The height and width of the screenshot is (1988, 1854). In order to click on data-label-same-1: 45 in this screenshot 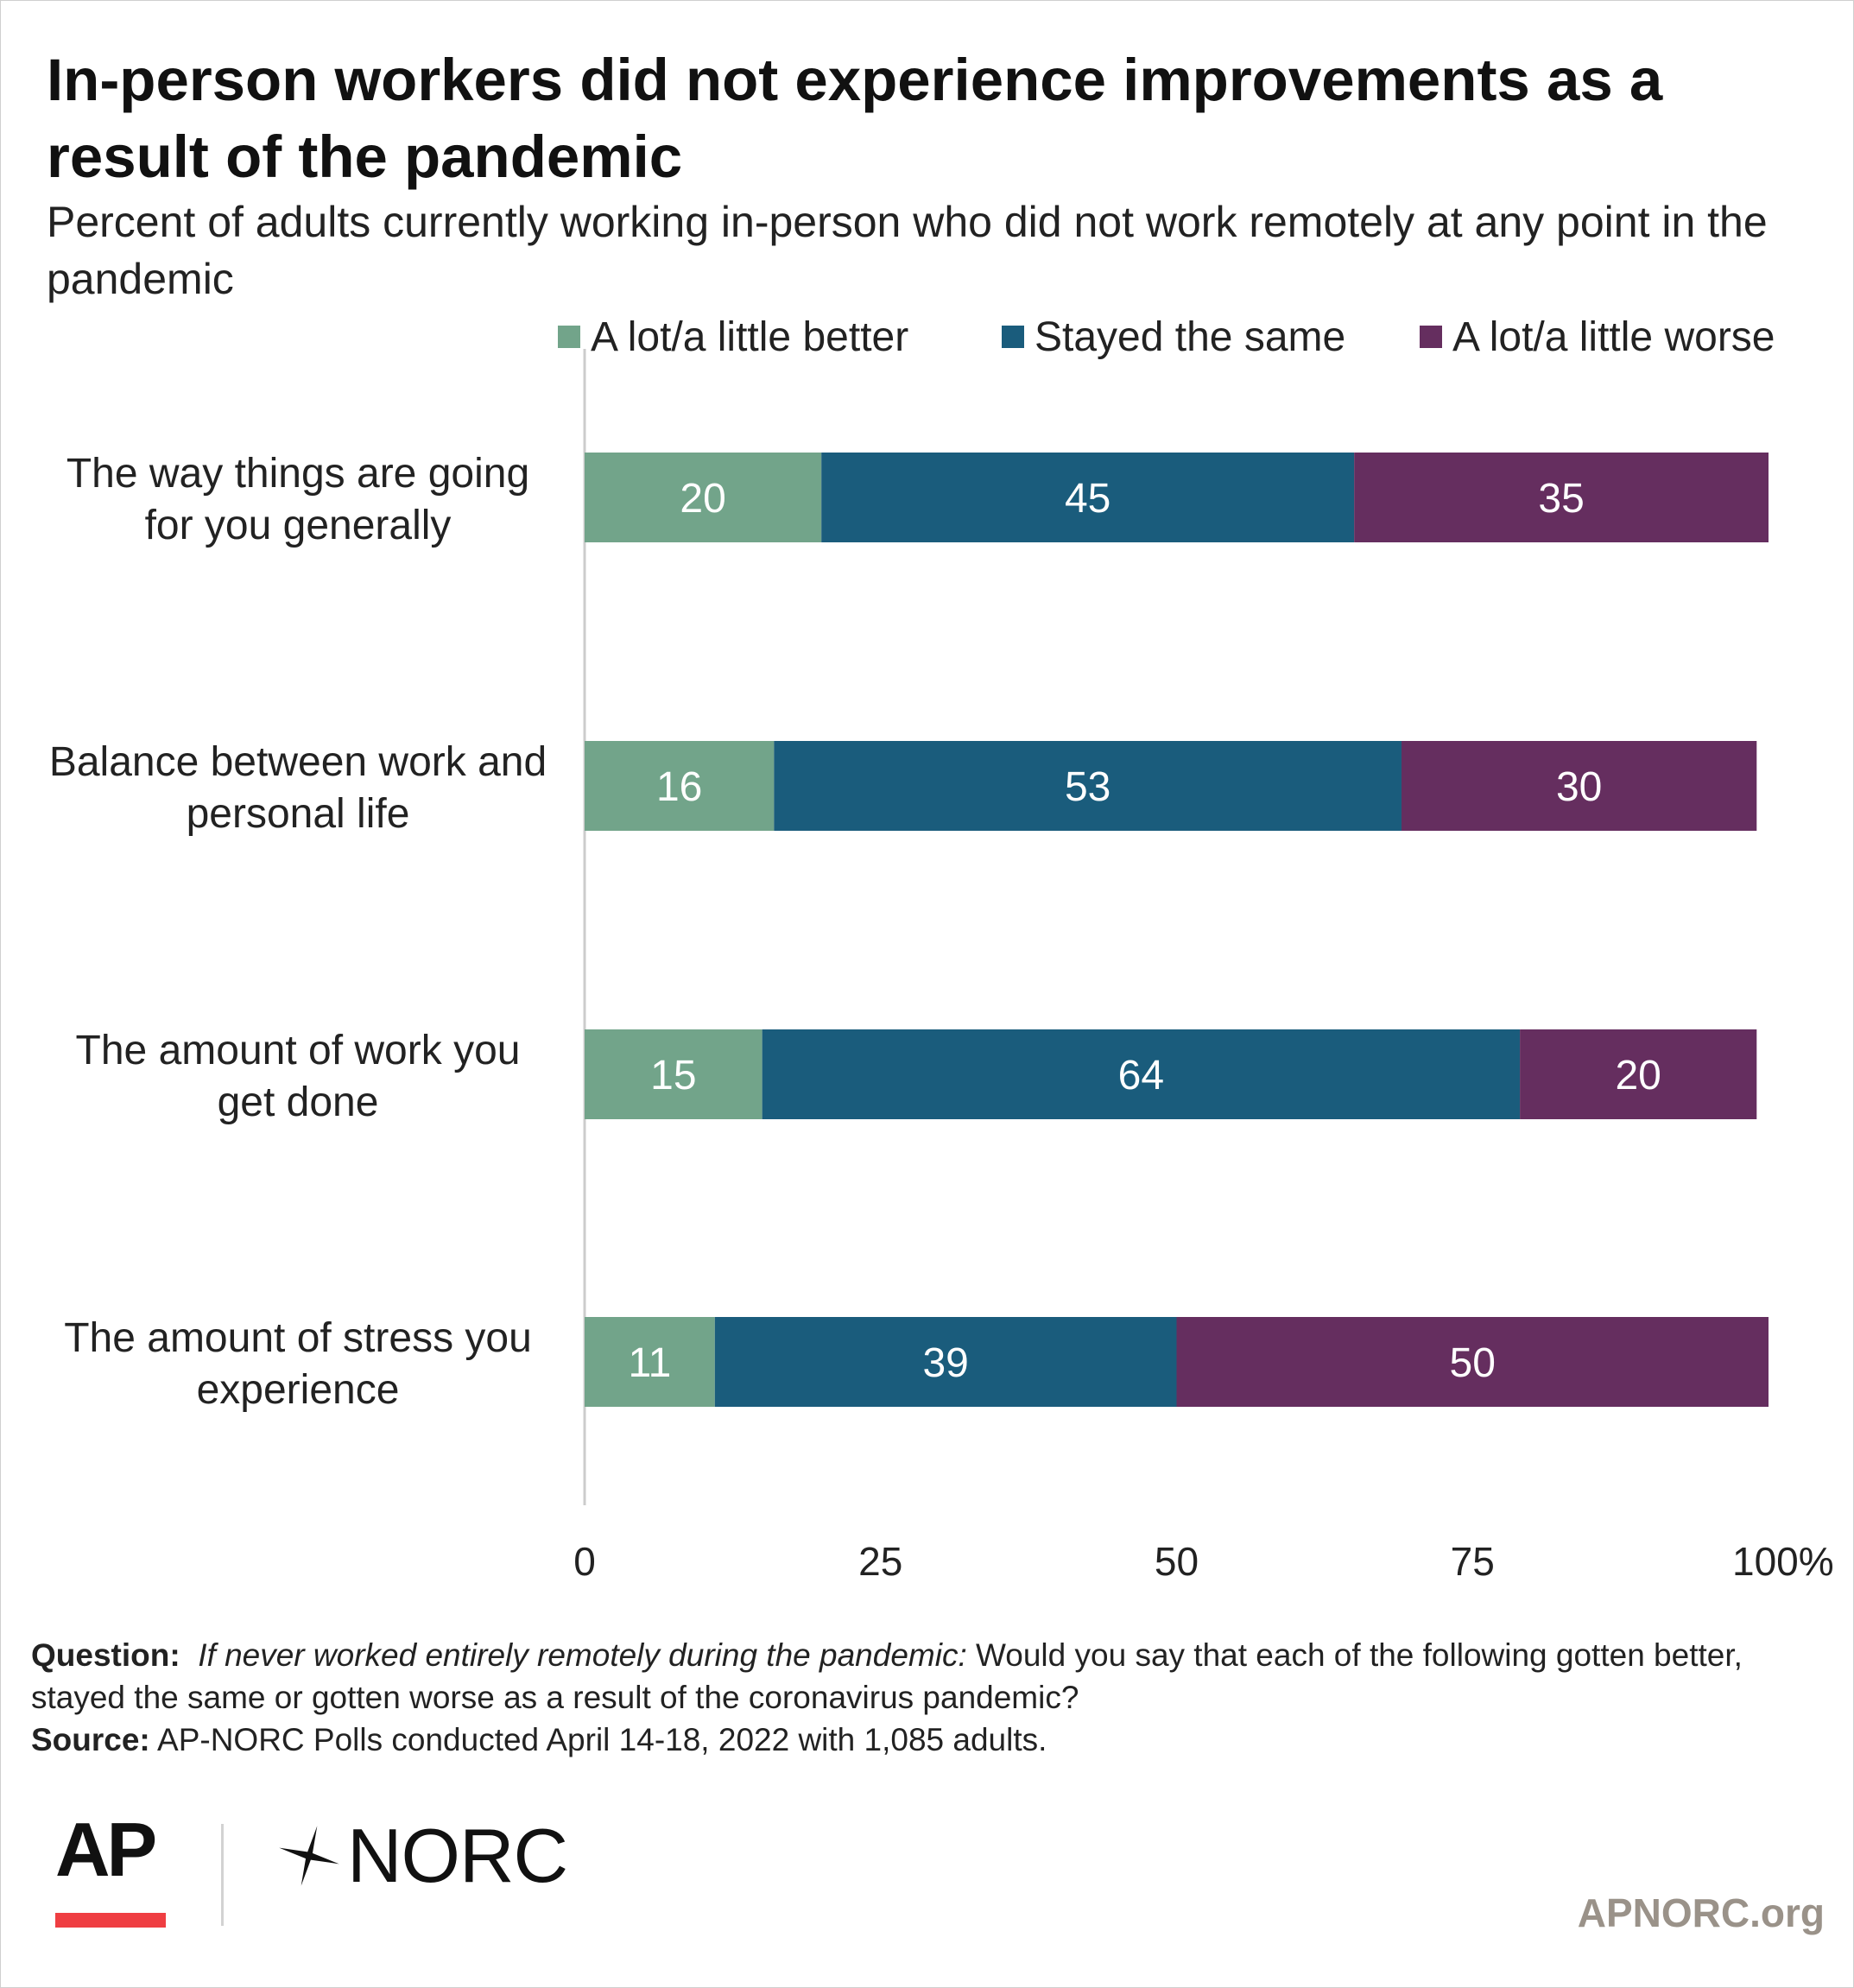, I will do `click(1088, 499)`.